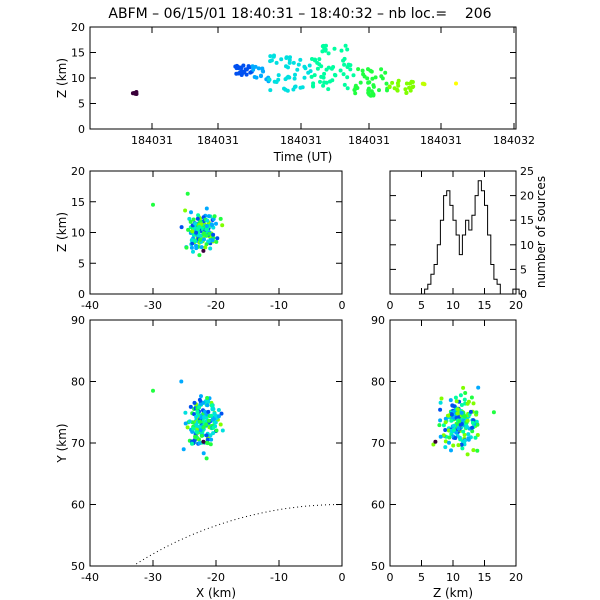 The height and width of the screenshot is (600, 600). Describe the element at coordinates (78, 382) in the screenshot. I see `y-tick-label: 80` at that location.